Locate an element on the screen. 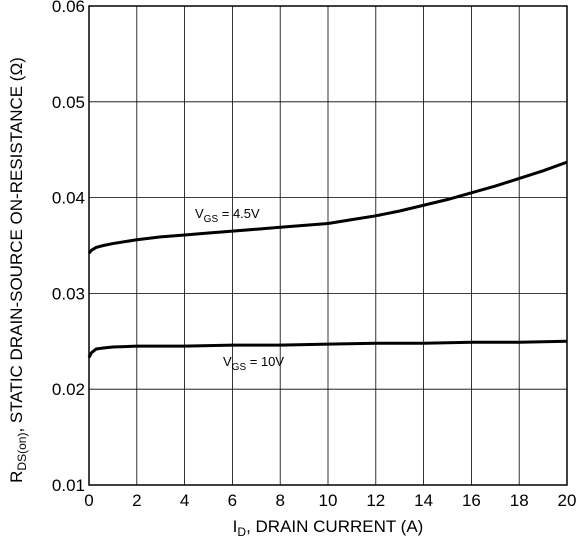  series-label-vgs-4.5v: VGS = 4.5V is located at coordinates (227, 215).